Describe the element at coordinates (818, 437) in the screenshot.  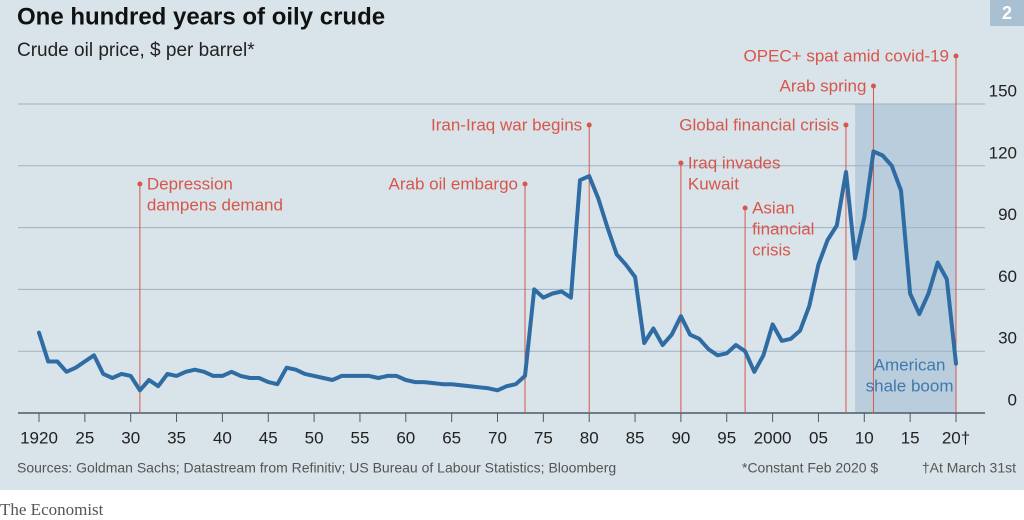
I see `x-tick-label: 05` at that location.